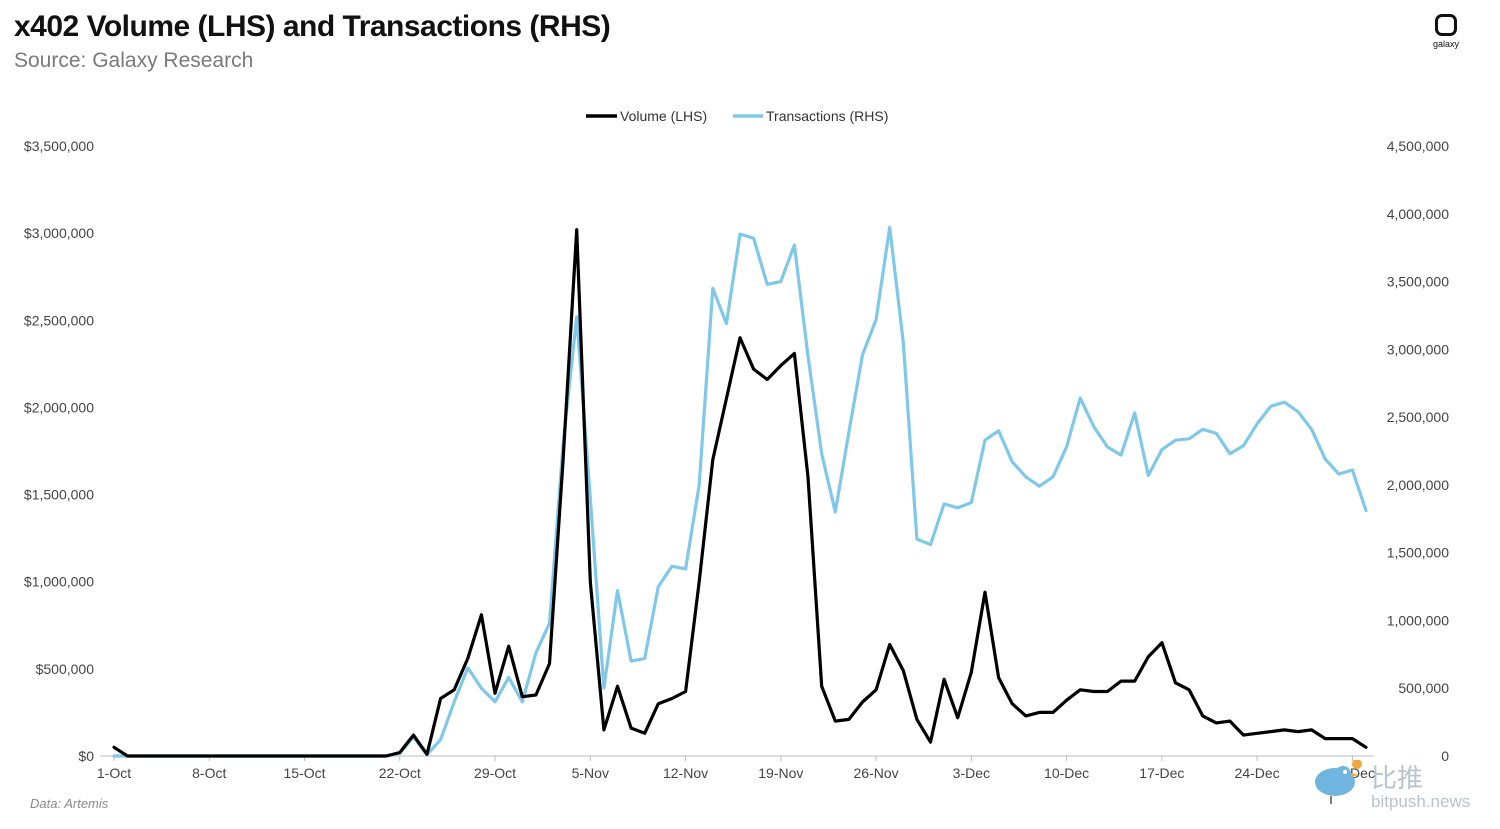 This screenshot has width=1500, height=829. What do you see at coordinates (1418, 349) in the screenshot?
I see `y-right-tick-label: 3,000,000` at bounding box center [1418, 349].